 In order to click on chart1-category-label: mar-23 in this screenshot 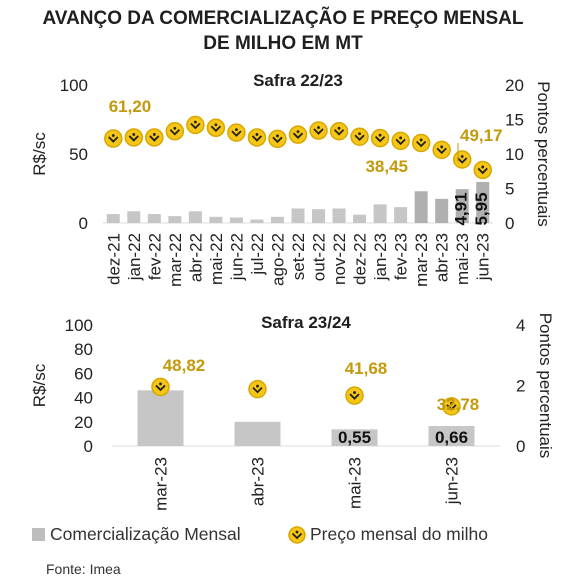, I will do `click(421, 260)`.